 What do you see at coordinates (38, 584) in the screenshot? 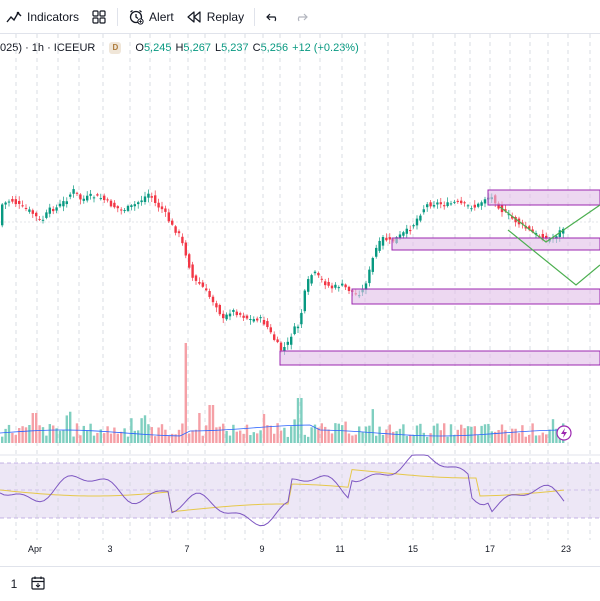
I see `date-range-button` at bounding box center [38, 584].